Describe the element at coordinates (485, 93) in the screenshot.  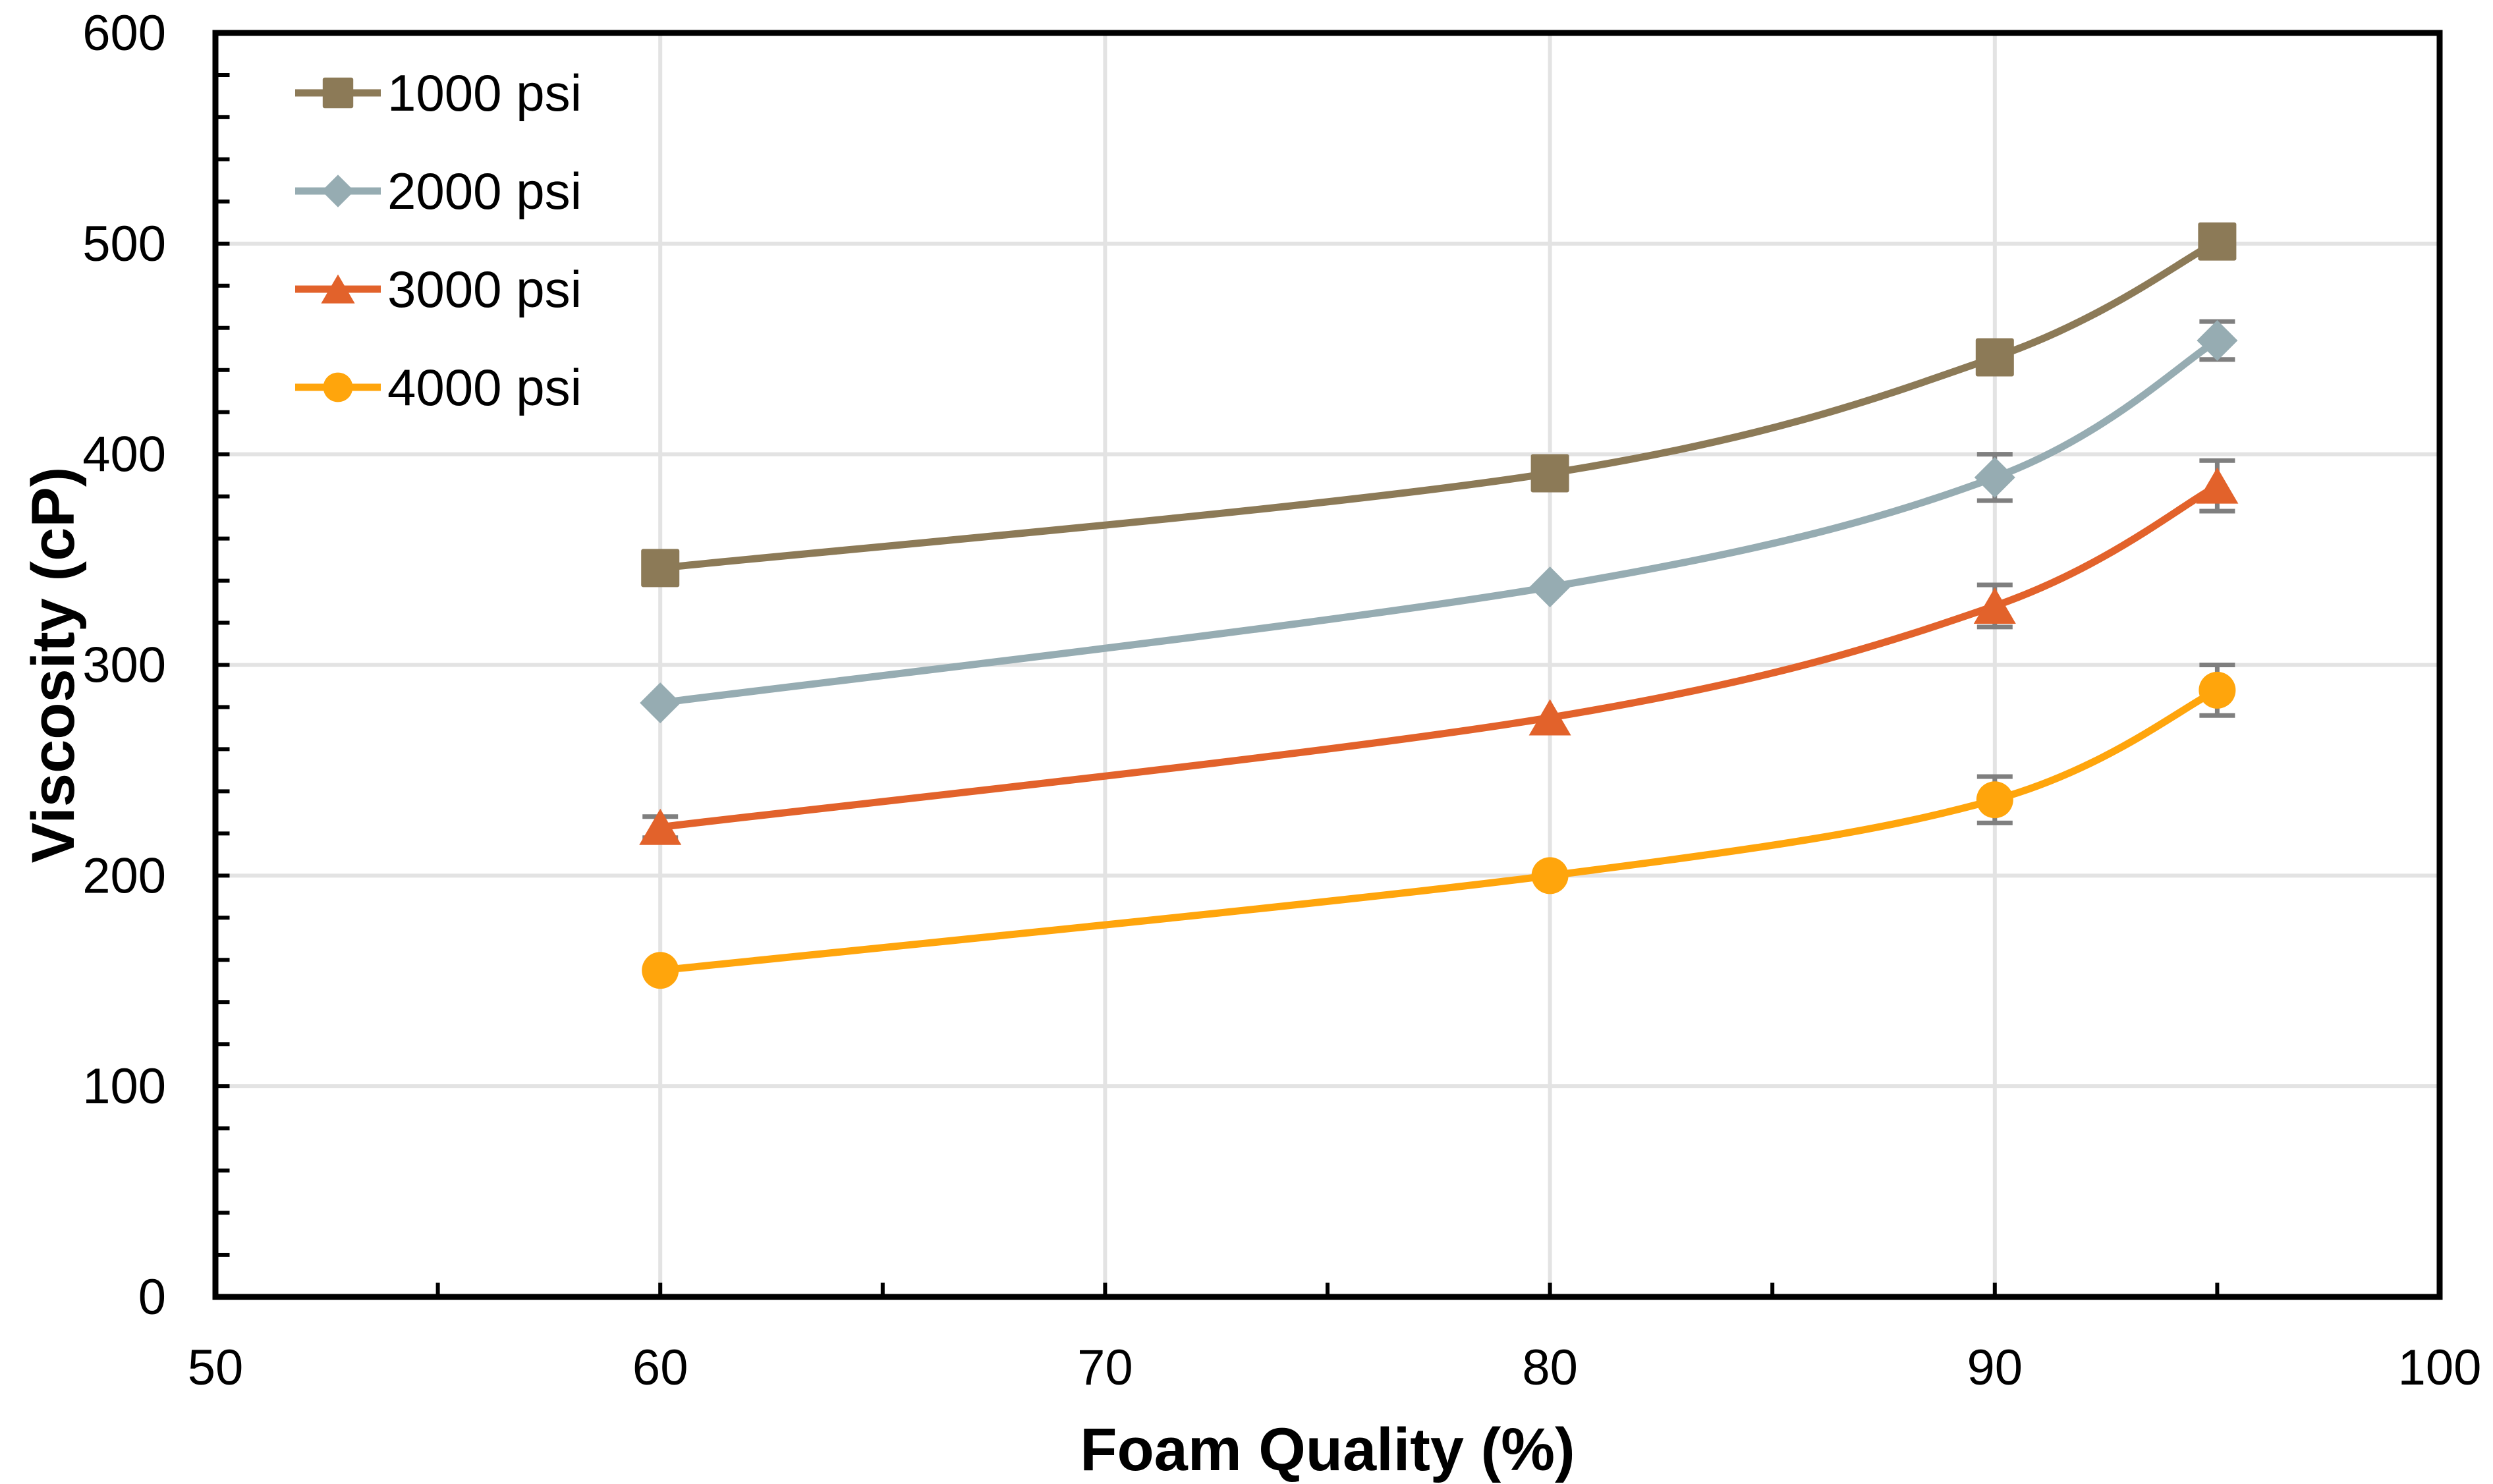
I see `legend-label: 1000 psi` at that location.